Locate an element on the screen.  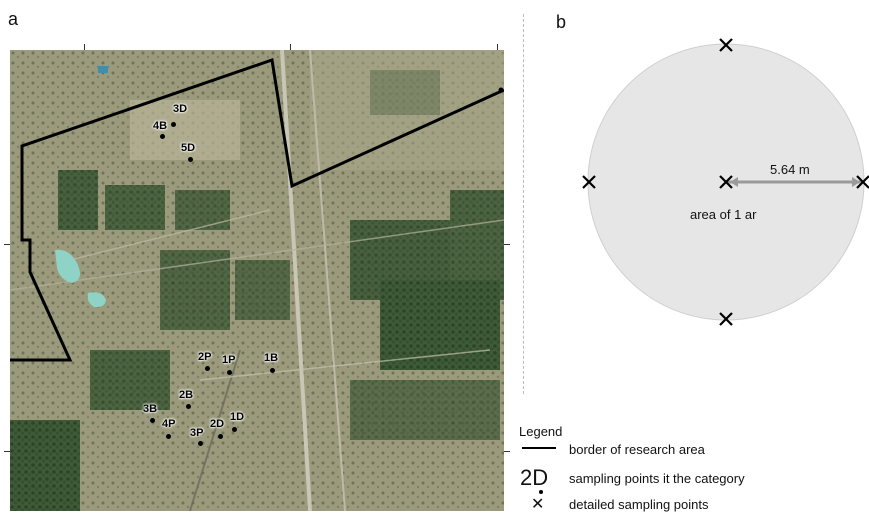
sampling-point-dot-4b is located at coordinates (162, 136).